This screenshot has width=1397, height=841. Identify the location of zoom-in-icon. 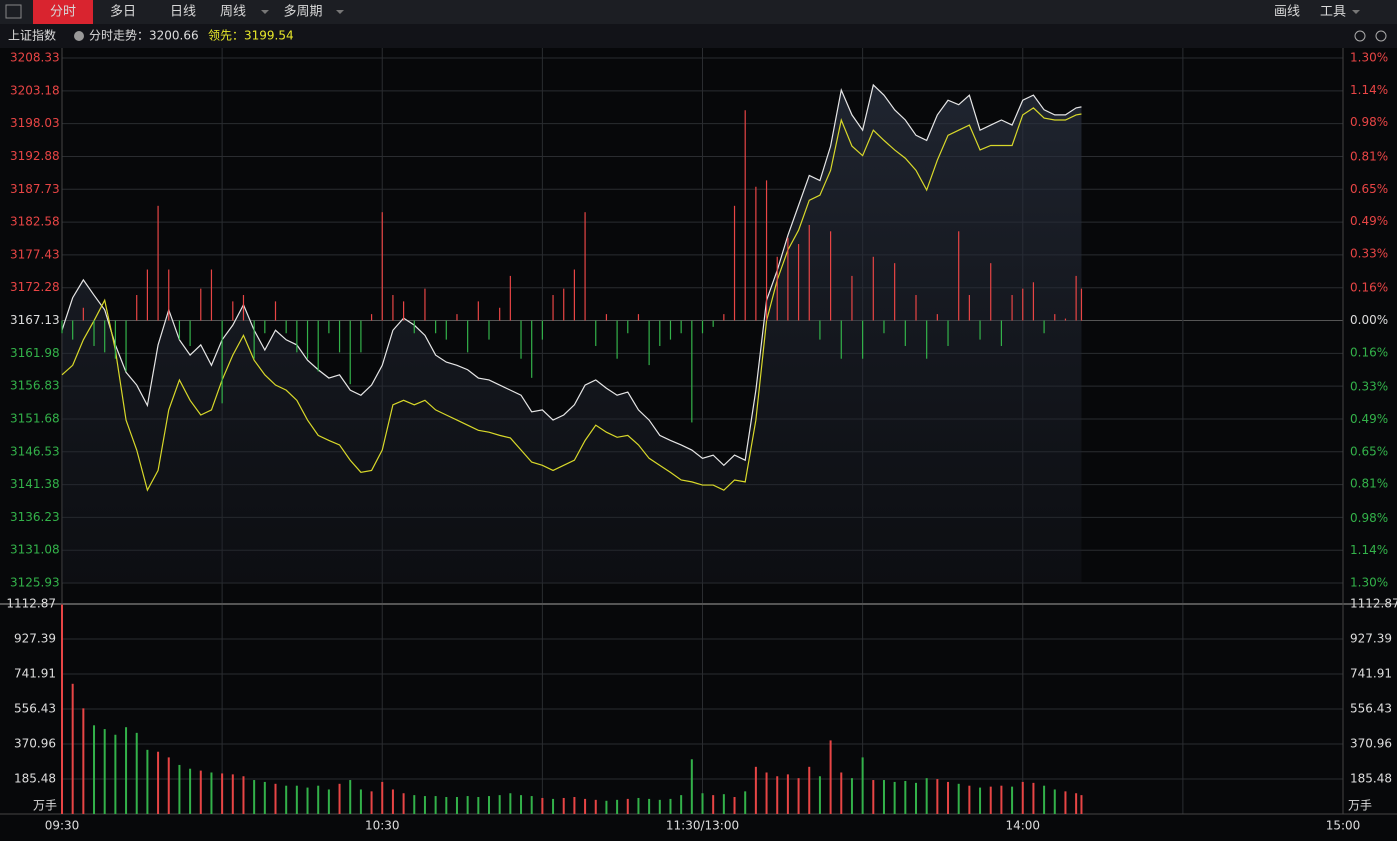
(1360, 36).